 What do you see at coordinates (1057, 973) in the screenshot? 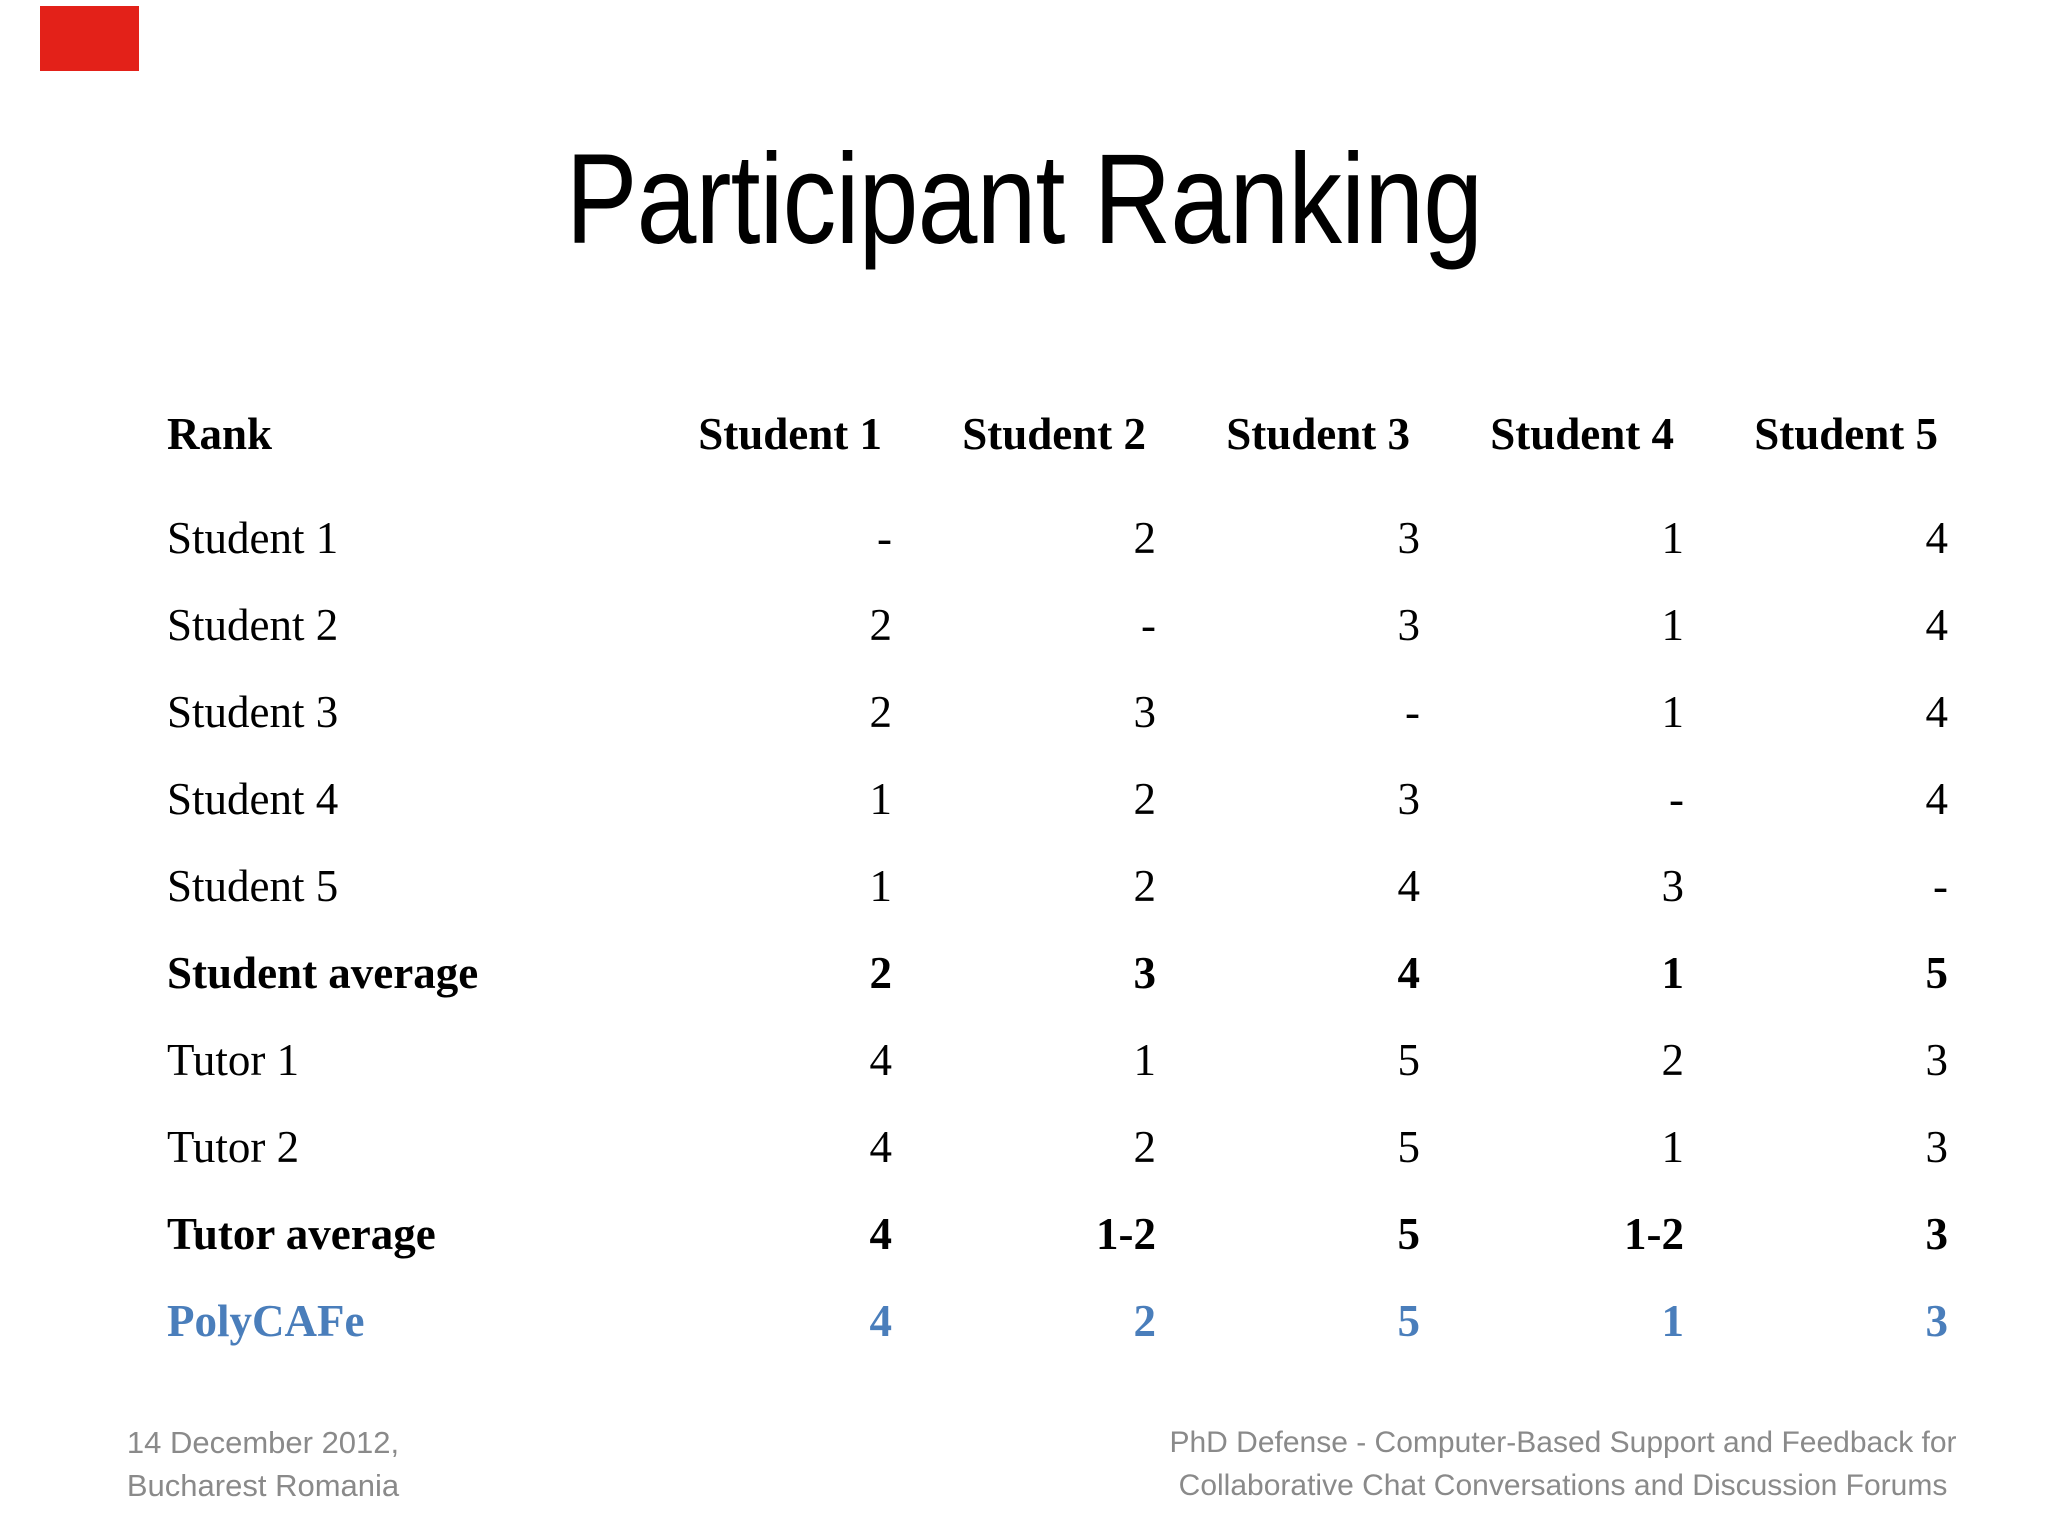
I see `table-row-student-average: Student average 2 3 4 1 5` at bounding box center [1057, 973].